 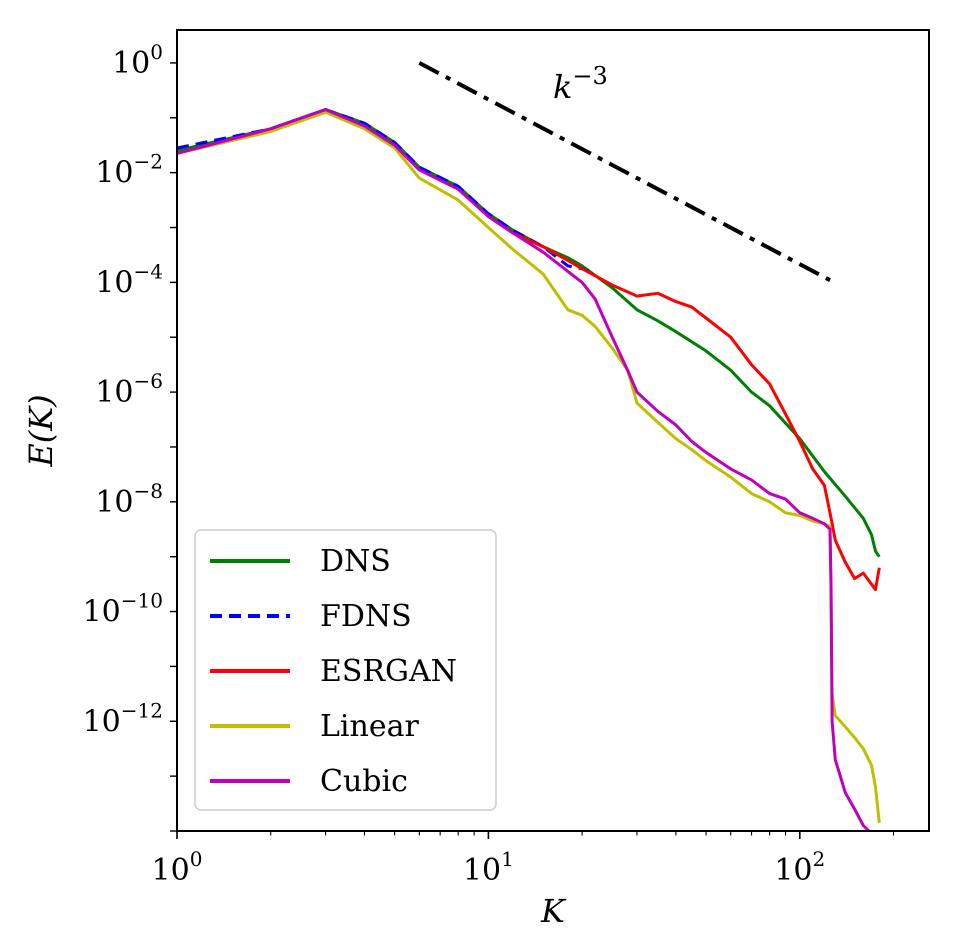 What do you see at coordinates (123, 718) in the screenshot?
I see `y-tick-label: 10⁻¹²` at bounding box center [123, 718].